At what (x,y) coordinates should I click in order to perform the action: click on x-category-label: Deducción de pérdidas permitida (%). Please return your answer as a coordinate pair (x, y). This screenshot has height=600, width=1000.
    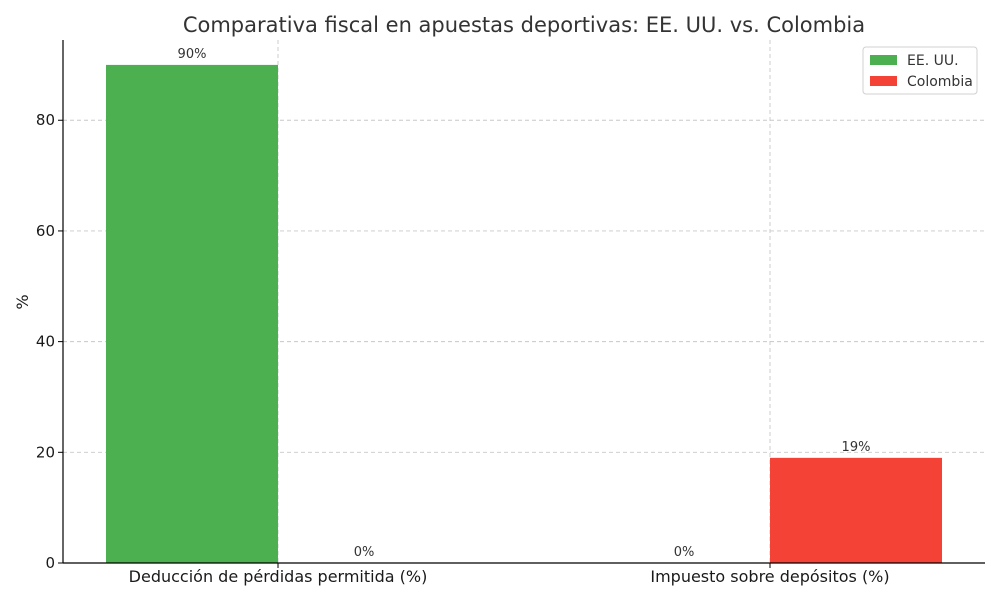
    Looking at the image, I should click on (278, 576).